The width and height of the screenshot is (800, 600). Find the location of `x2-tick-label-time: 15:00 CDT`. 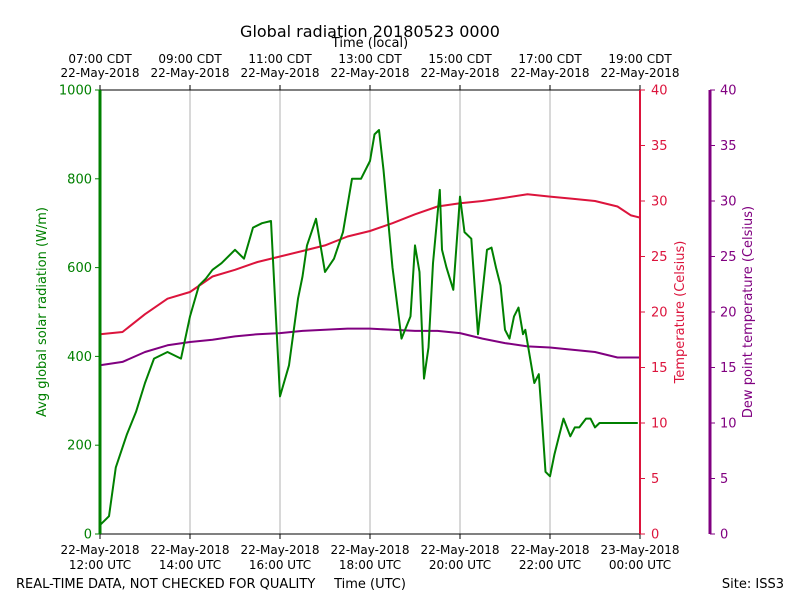

x2-tick-label-time: 15:00 CDT is located at coordinates (460, 59).